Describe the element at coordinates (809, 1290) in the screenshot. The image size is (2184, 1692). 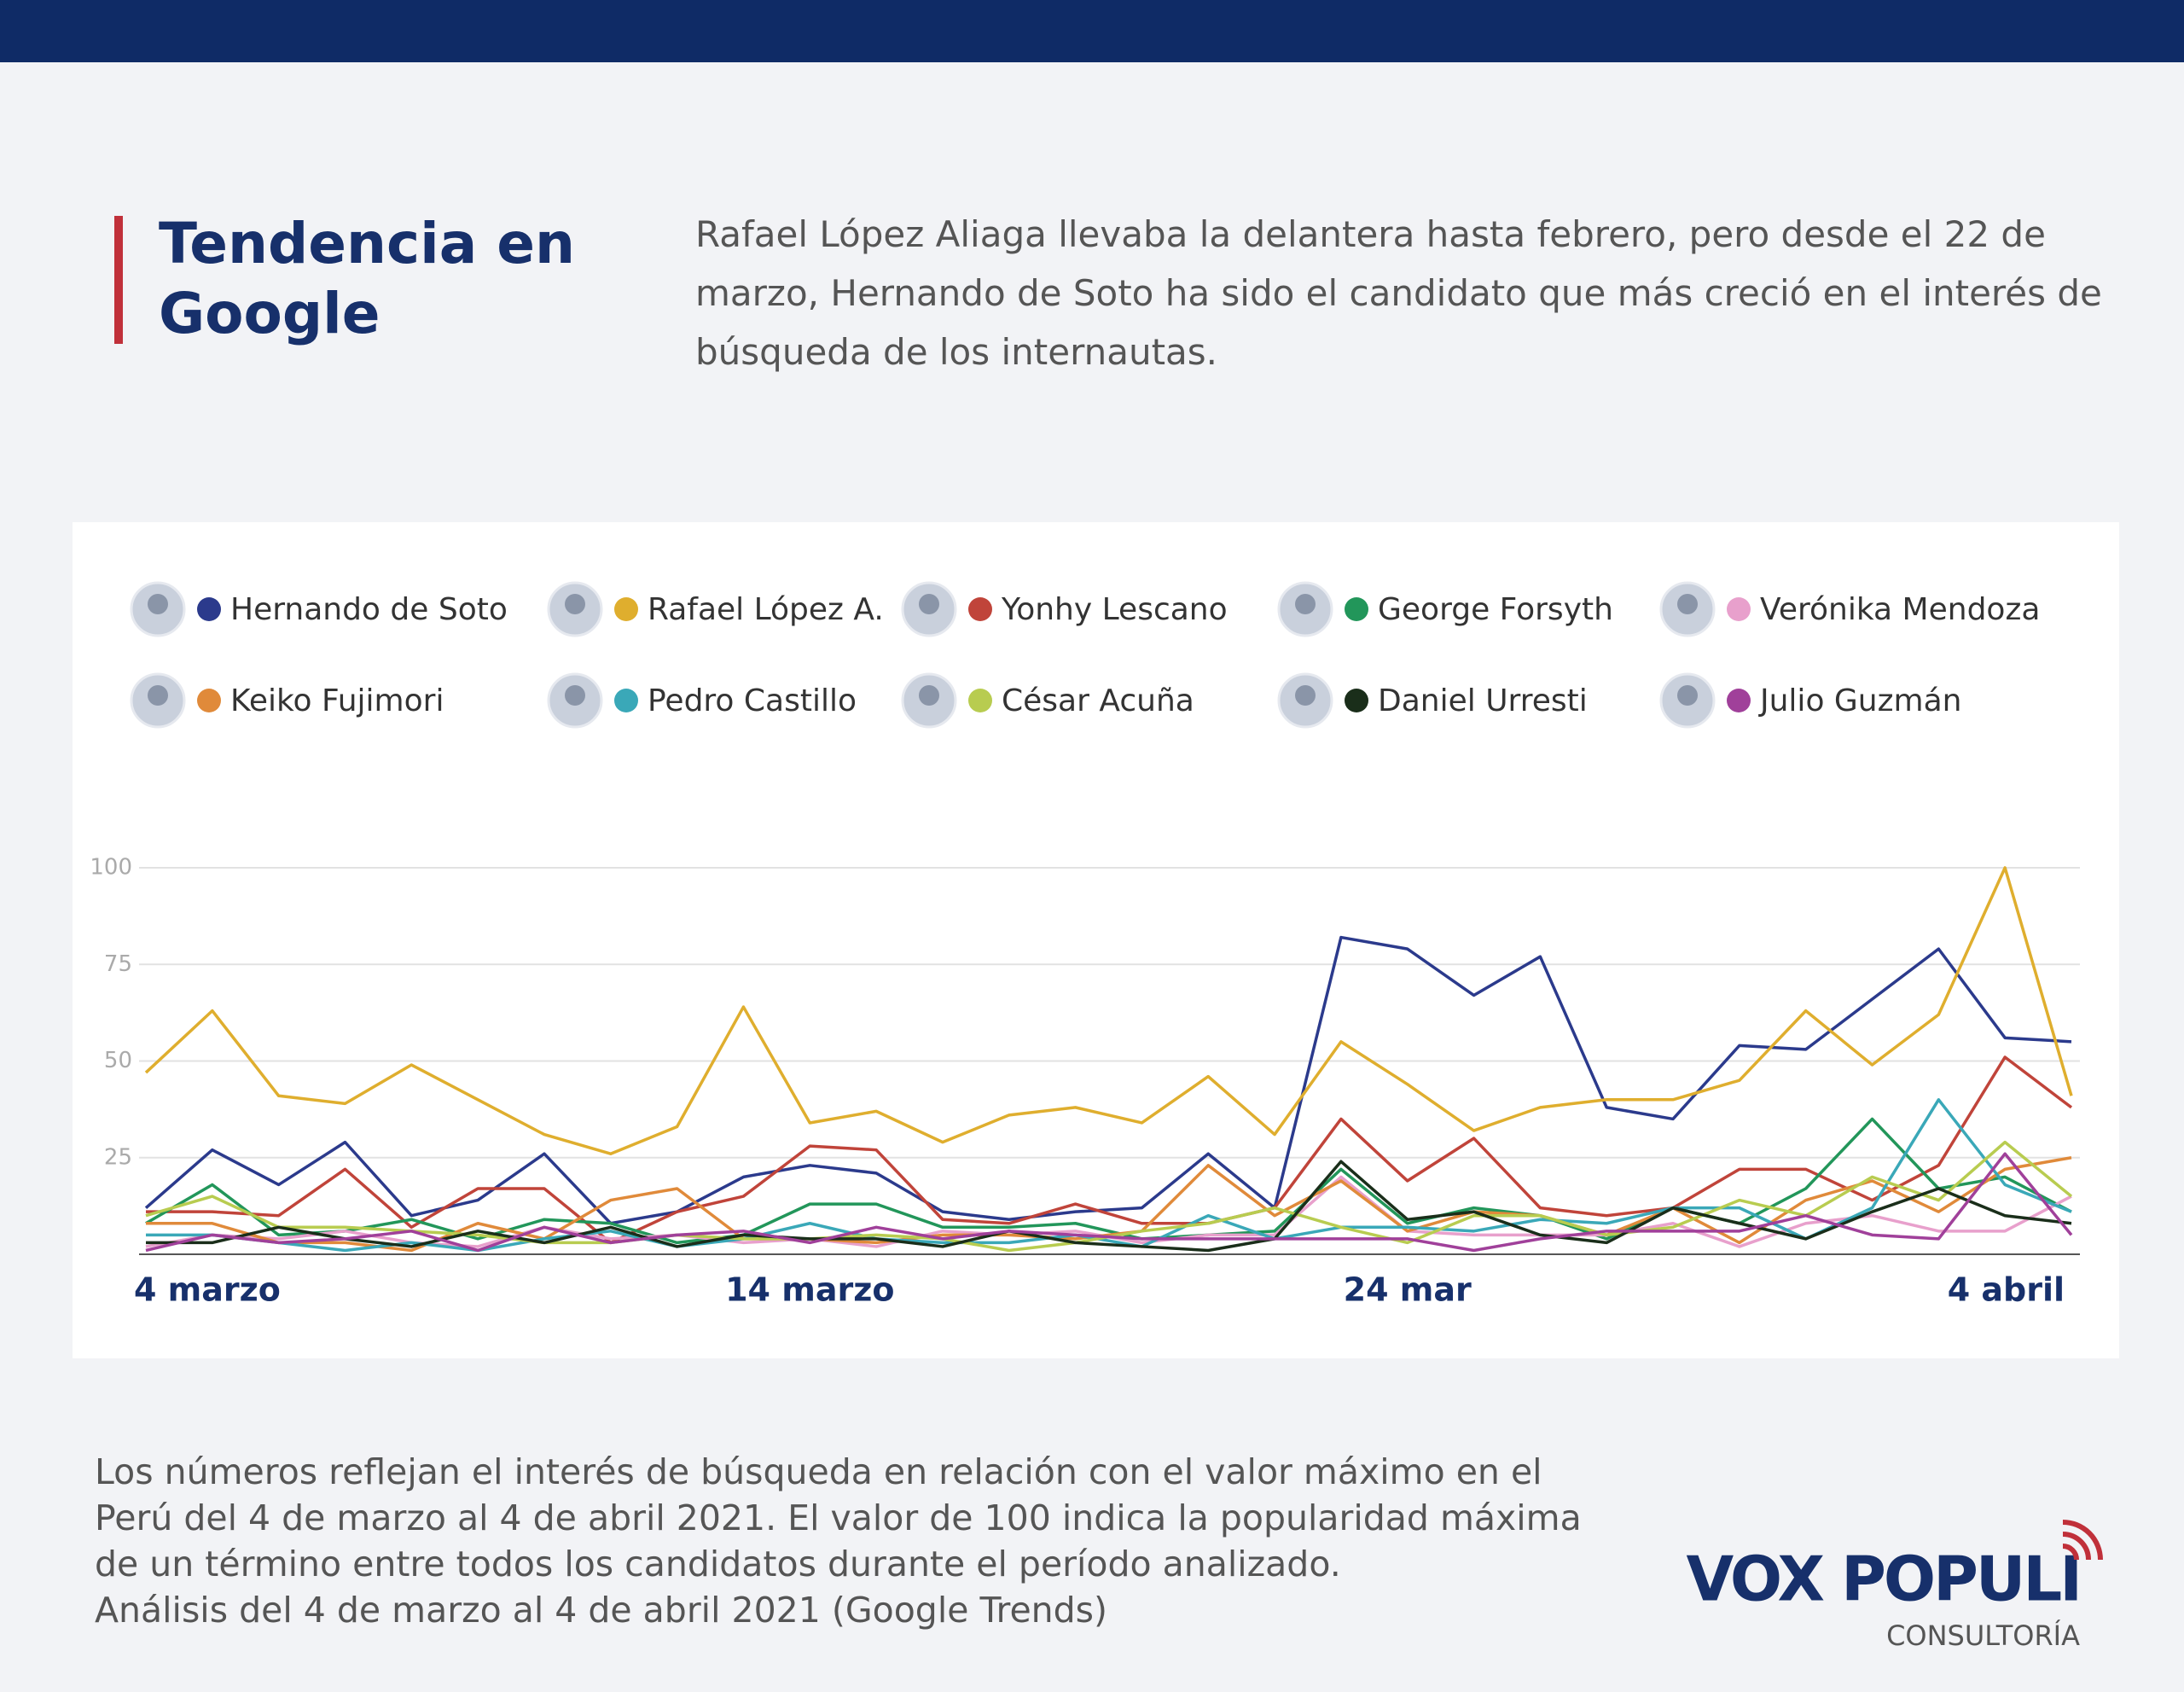
I see `x-tick-label: 14 marzo` at that location.